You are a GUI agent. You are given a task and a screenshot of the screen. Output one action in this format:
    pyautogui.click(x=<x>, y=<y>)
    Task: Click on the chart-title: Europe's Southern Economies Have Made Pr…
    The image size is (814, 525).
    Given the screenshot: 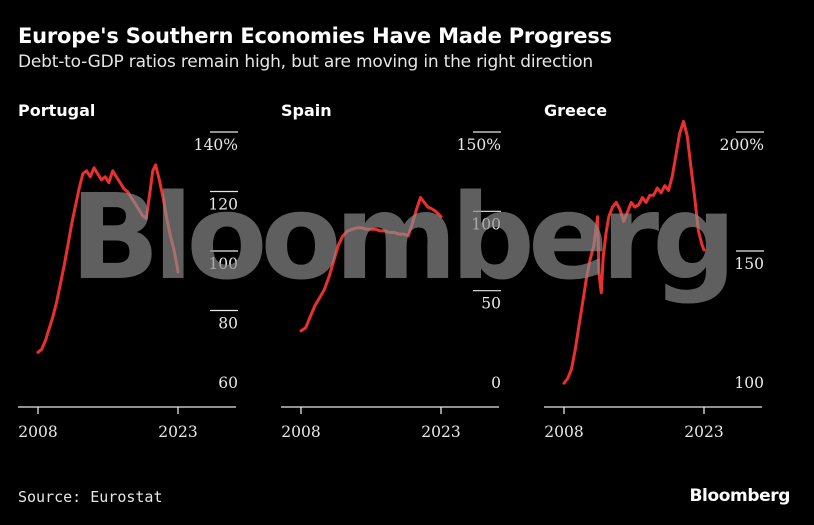 What is the action you would take?
    pyautogui.click(x=315, y=36)
    